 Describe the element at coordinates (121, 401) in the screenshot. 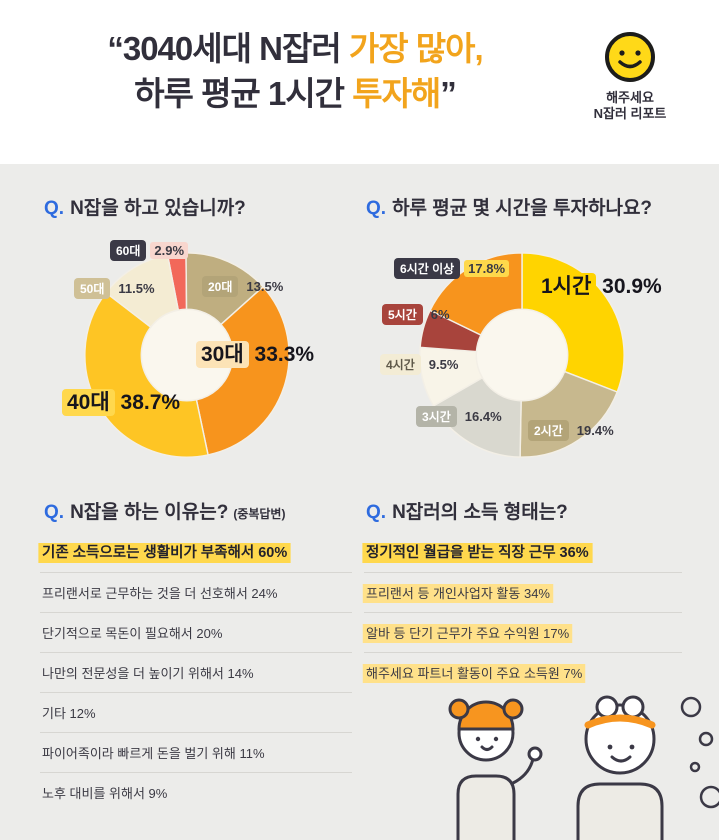

I see `donut-label-40s: 40대 38.7%` at that location.